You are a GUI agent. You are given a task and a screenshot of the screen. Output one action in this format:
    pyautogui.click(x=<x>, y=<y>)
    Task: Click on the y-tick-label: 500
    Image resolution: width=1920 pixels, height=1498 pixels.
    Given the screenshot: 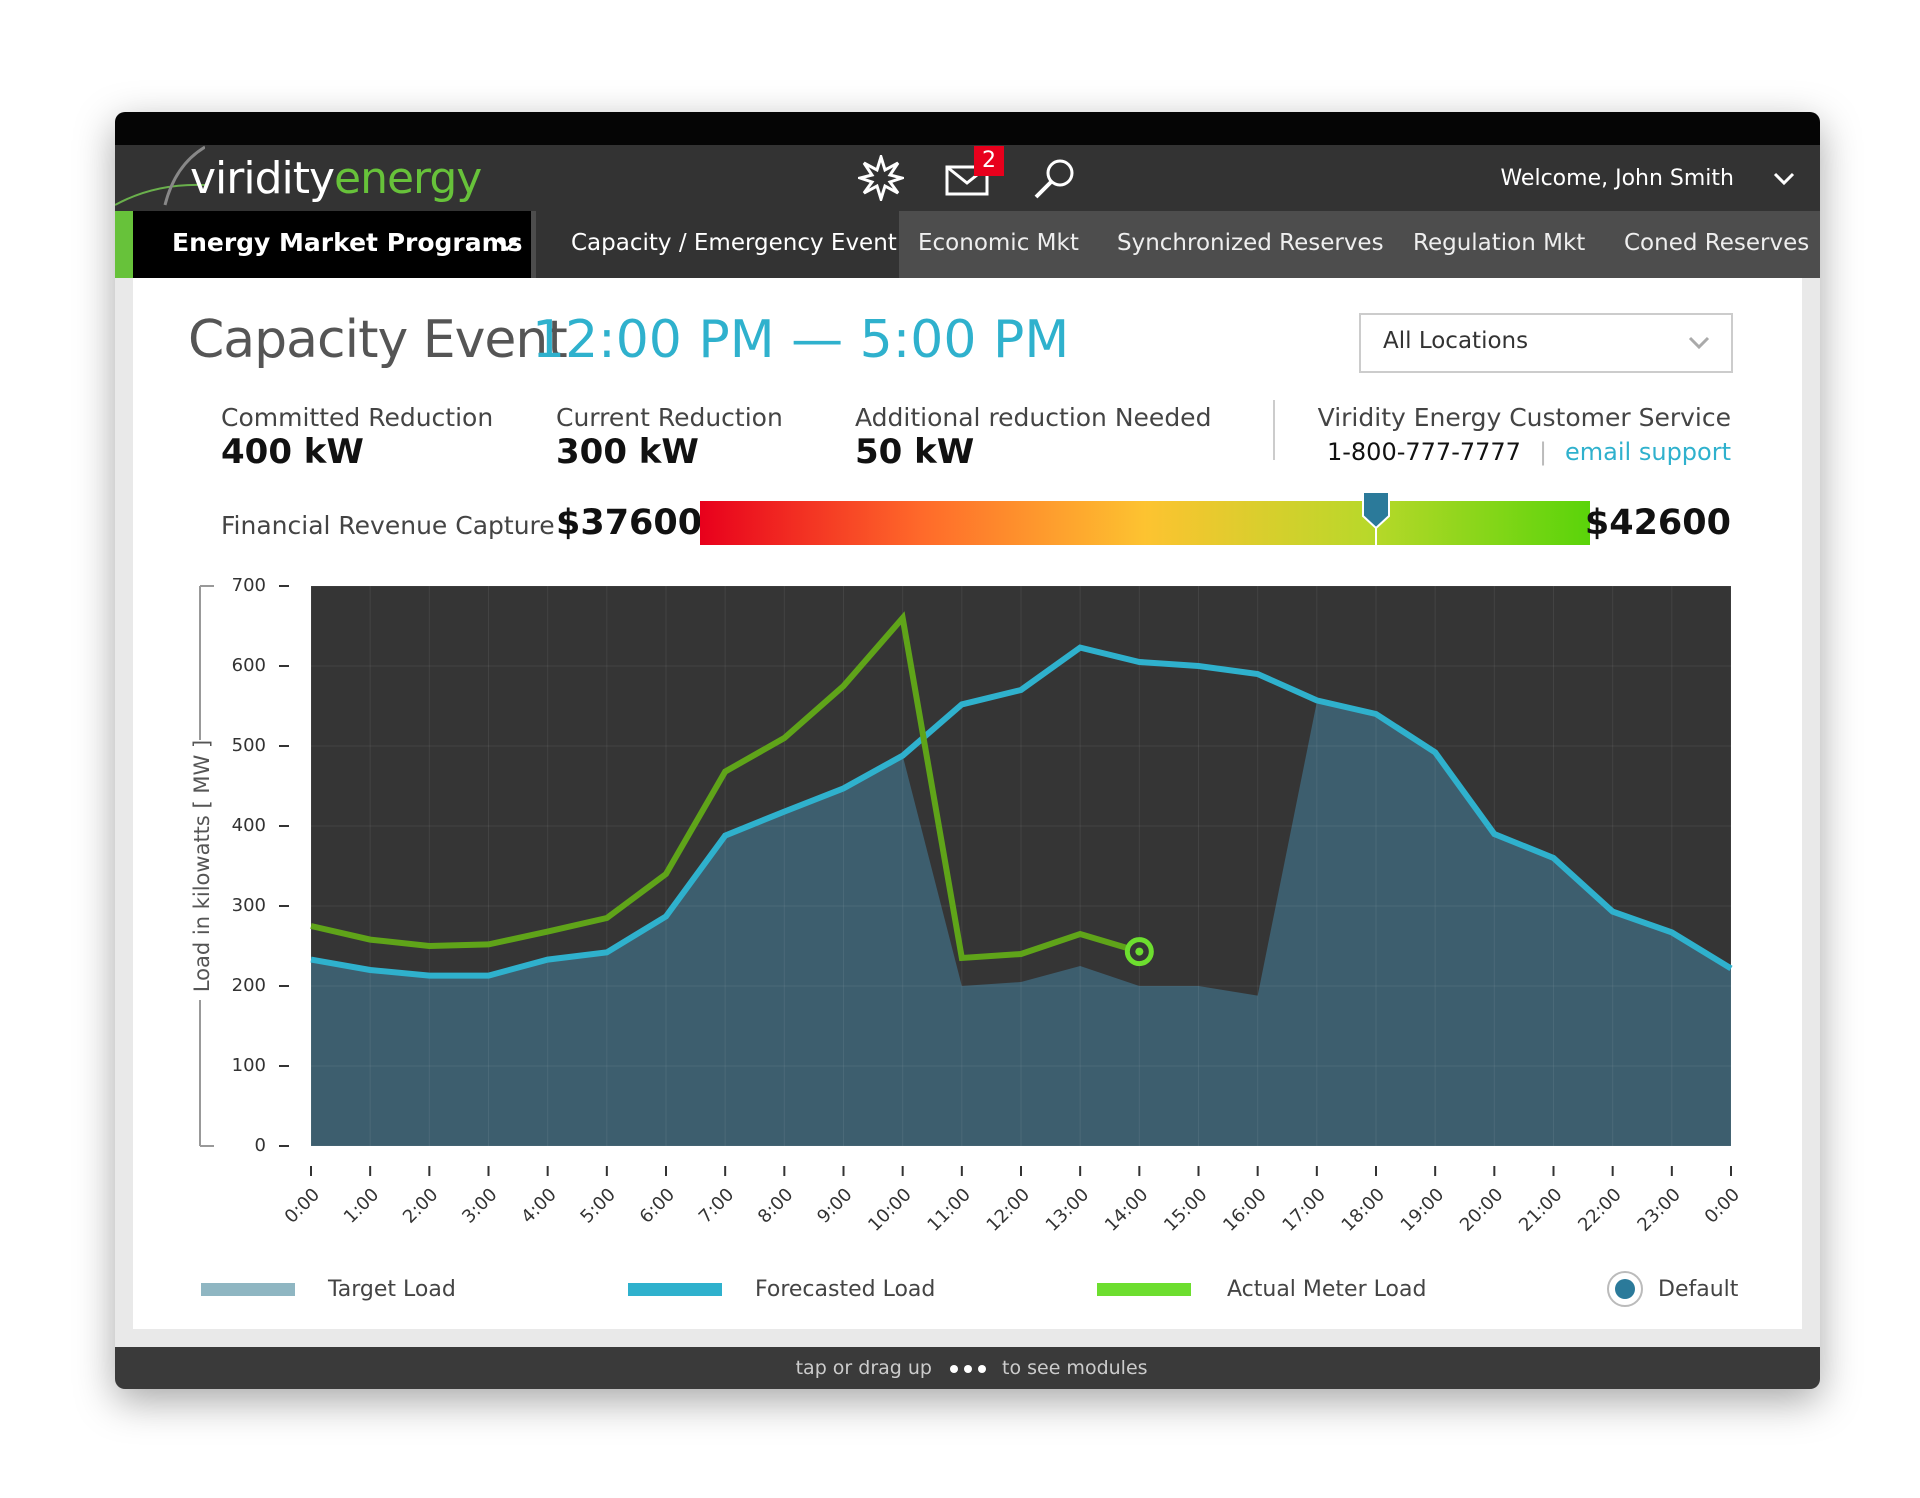 What is the action you would take?
    pyautogui.click(x=249, y=745)
    